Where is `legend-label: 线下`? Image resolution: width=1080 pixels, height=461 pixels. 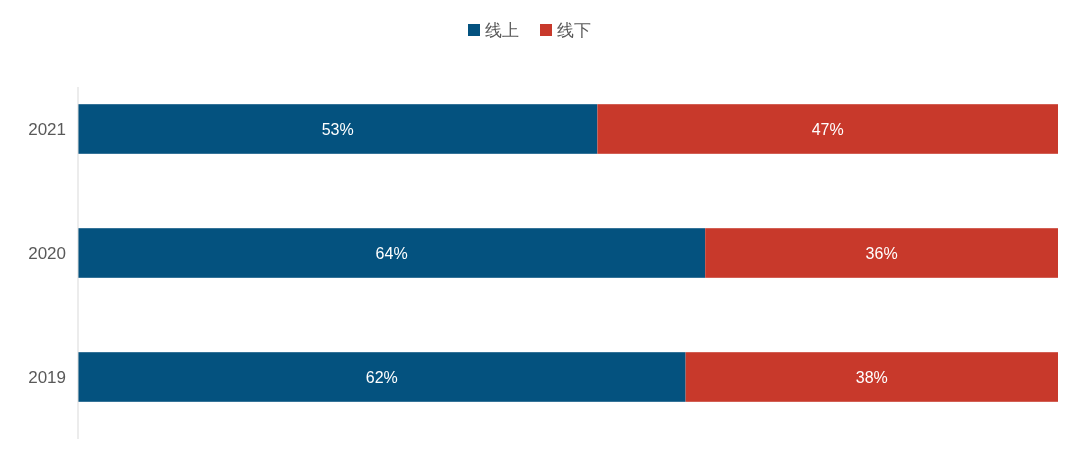
legend-label: 线下 is located at coordinates (574, 30).